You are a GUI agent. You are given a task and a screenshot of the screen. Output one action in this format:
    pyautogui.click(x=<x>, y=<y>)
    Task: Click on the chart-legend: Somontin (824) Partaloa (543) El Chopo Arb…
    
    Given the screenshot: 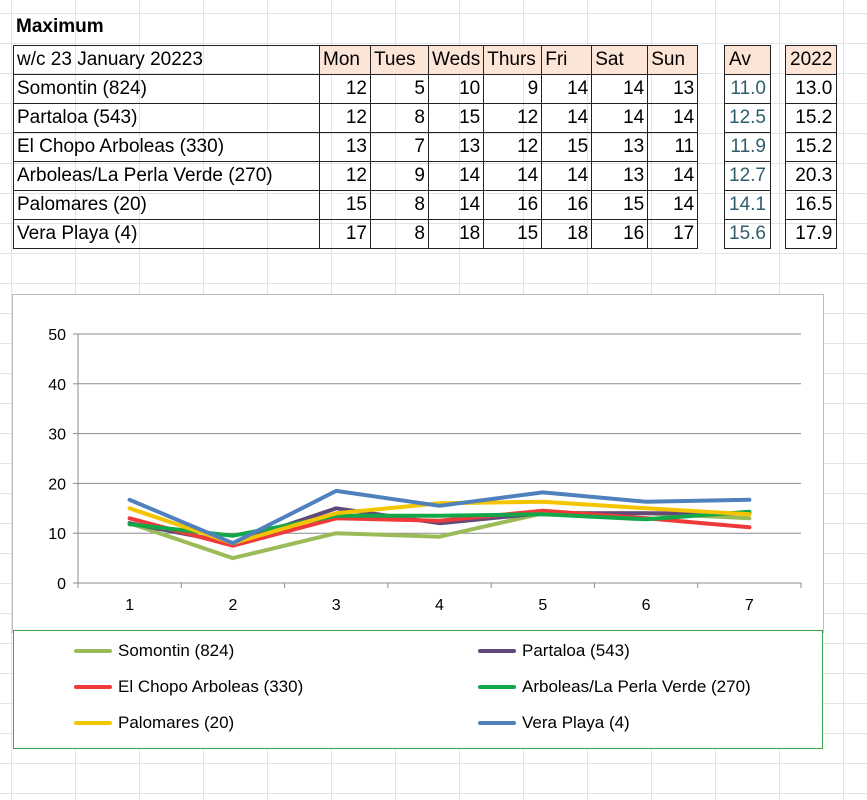 What is the action you would take?
    pyautogui.click(x=418, y=689)
    